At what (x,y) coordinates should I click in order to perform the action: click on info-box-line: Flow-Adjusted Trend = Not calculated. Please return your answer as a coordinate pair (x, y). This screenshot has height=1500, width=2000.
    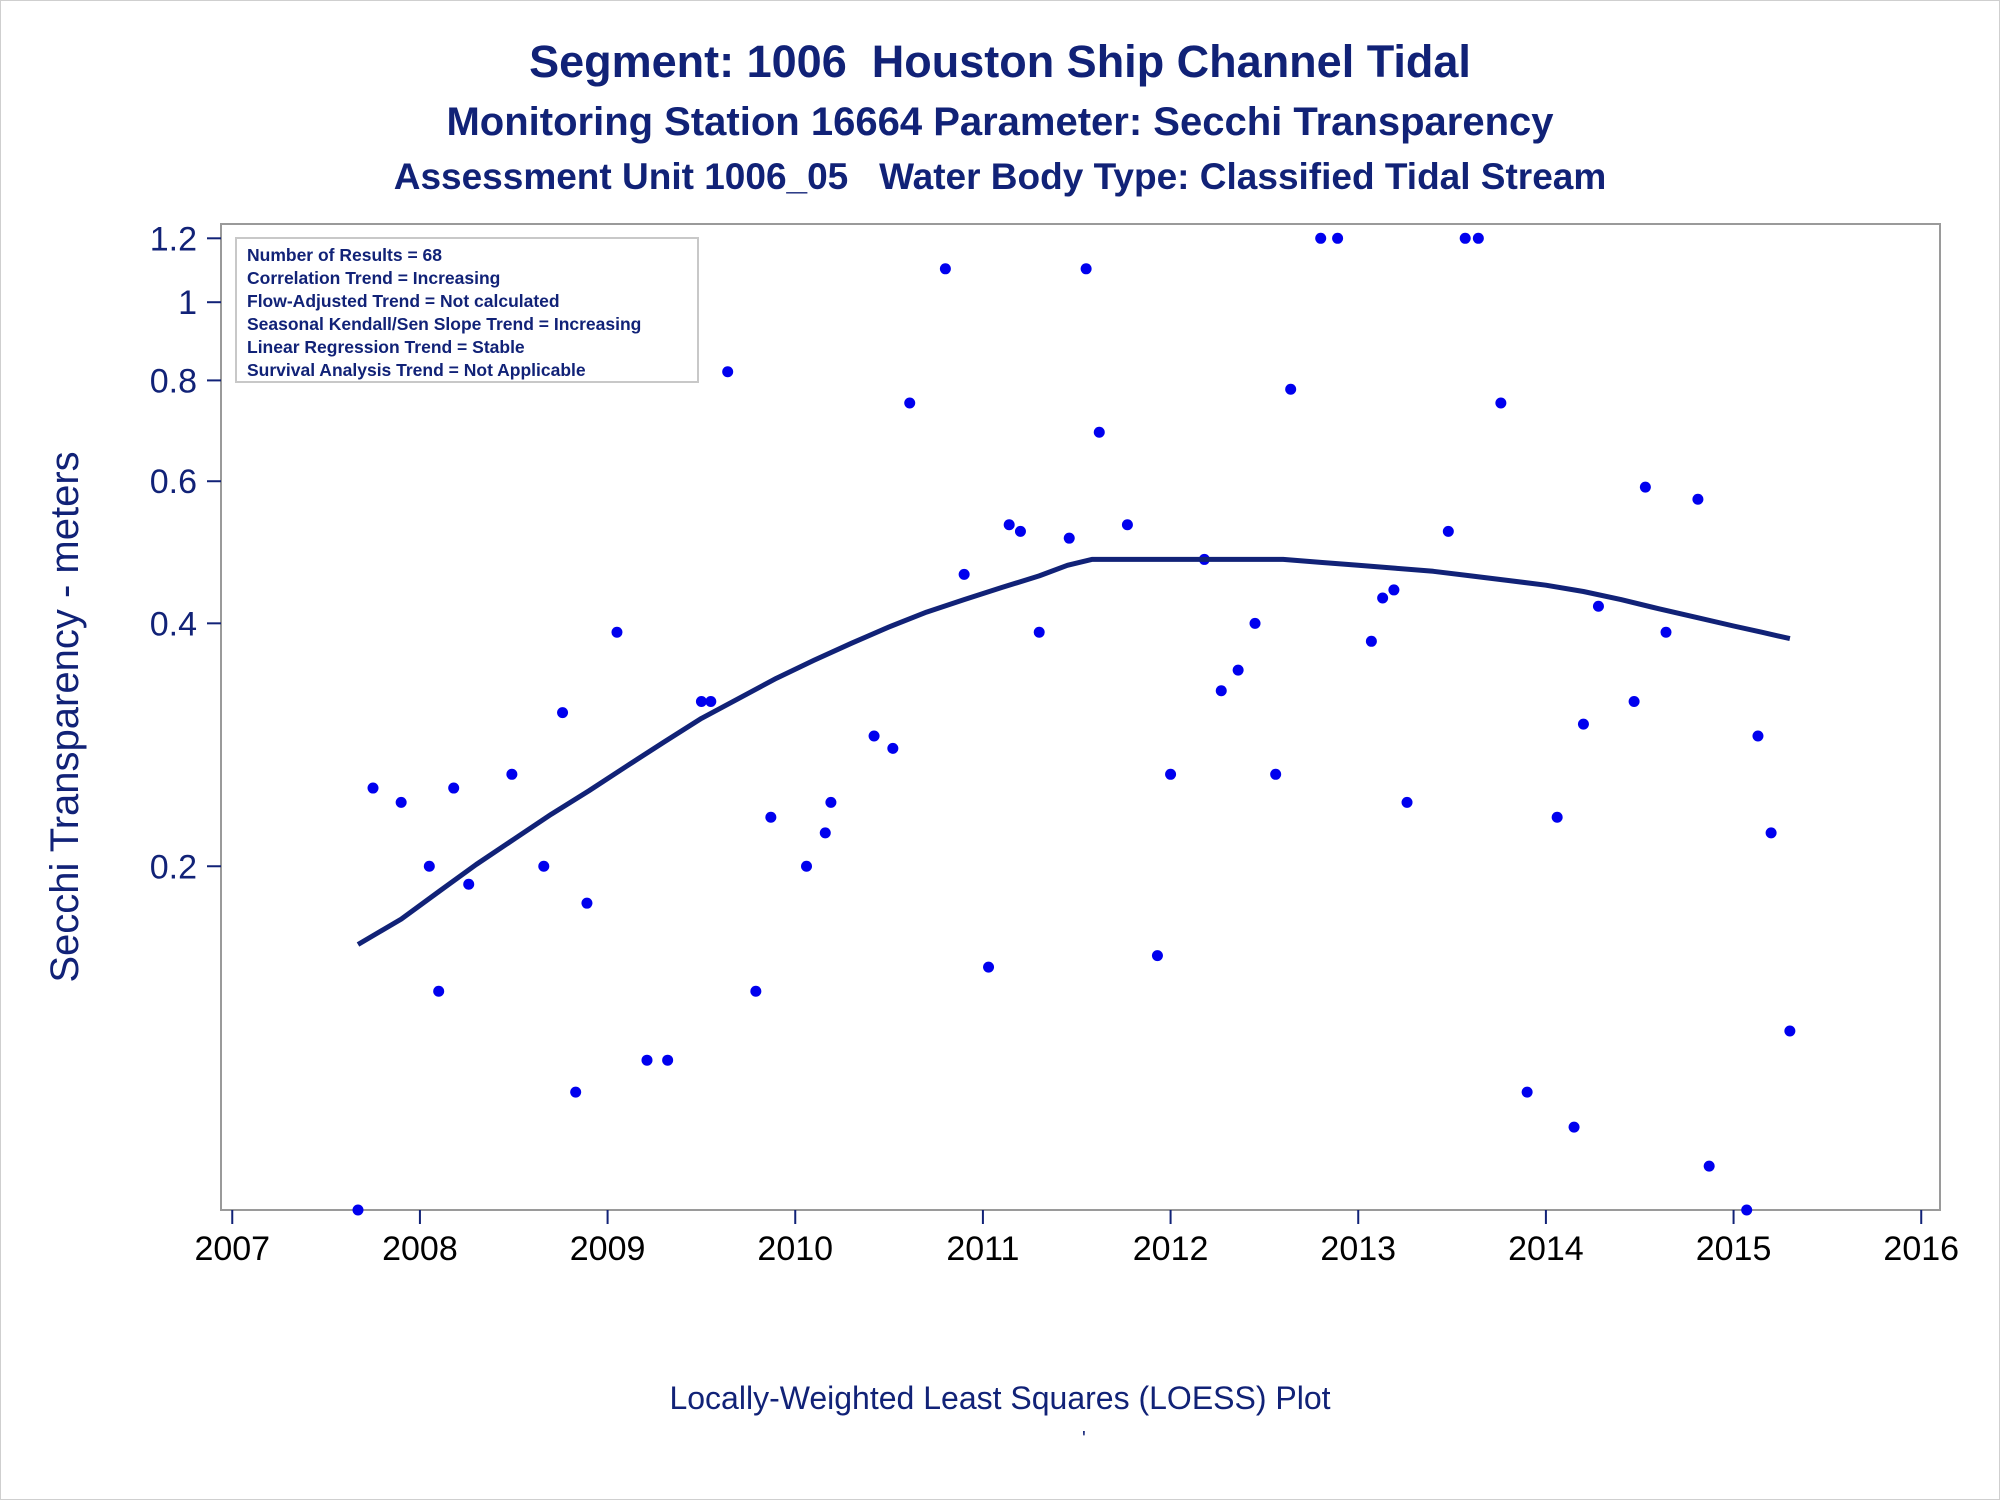
    Looking at the image, I should click on (403, 301).